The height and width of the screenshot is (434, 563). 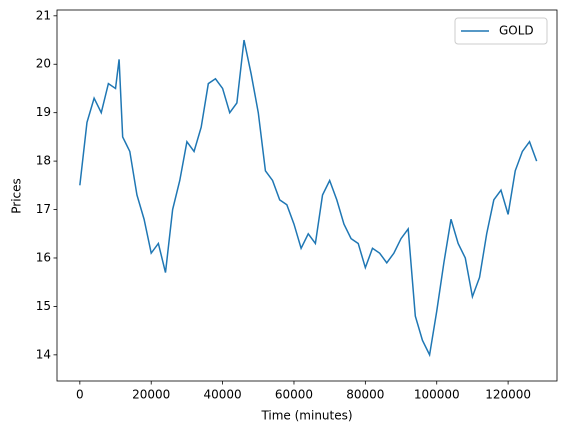 What do you see at coordinates (43, 15) in the screenshot?
I see `y-tick-label: 21` at bounding box center [43, 15].